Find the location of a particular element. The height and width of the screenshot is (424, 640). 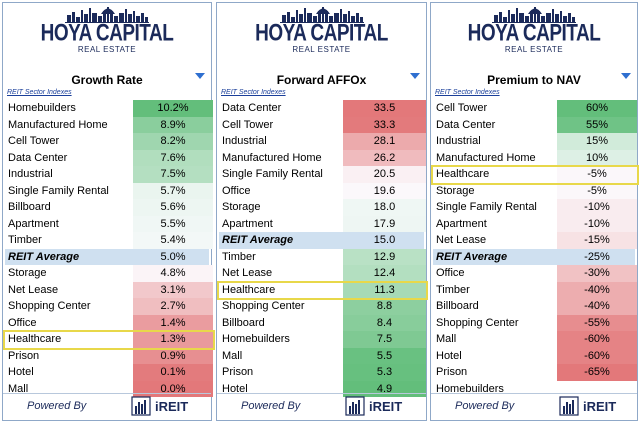

row-label: Office is located at coordinates (450, 273).